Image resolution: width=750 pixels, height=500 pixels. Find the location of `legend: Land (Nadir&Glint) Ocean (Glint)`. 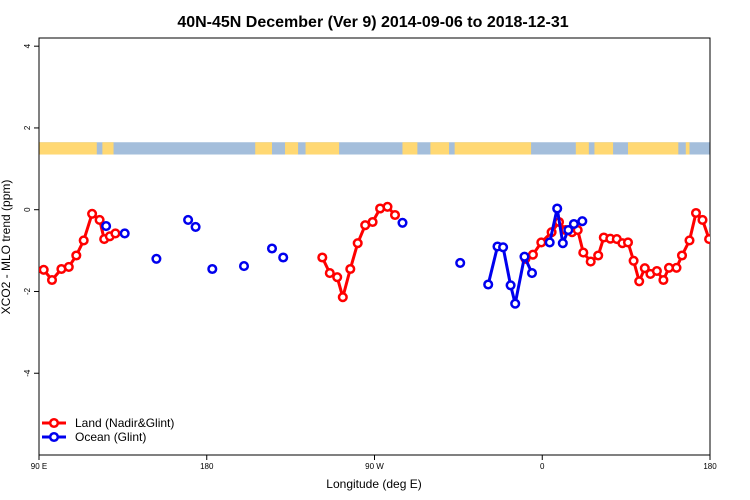

legend: Land (Nadir&Glint) Ocean (Glint) is located at coordinates (108, 430).